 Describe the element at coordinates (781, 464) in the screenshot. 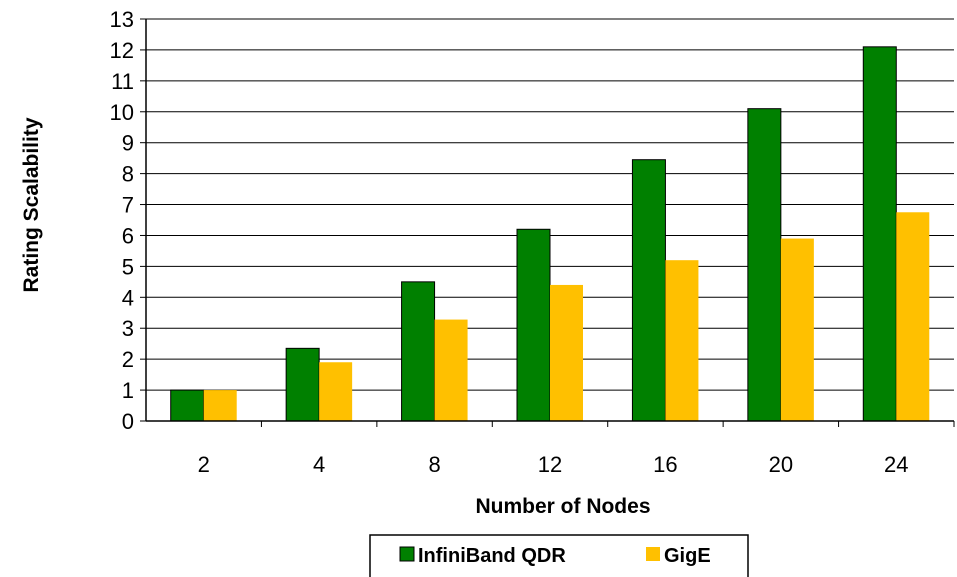

I see `x-tick-label-20: 20` at that location.